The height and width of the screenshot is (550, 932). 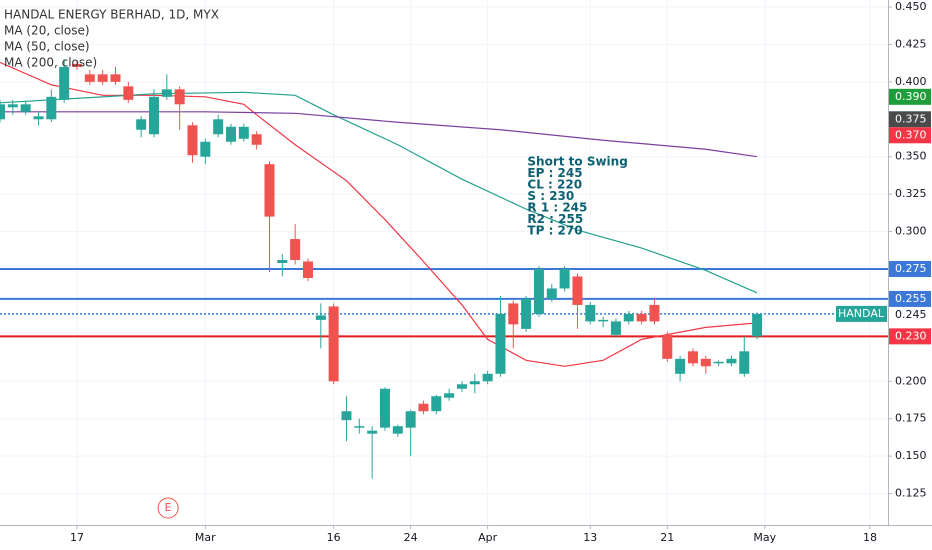 I want to click on price-label: 0.375, so click(x=911, y=118).